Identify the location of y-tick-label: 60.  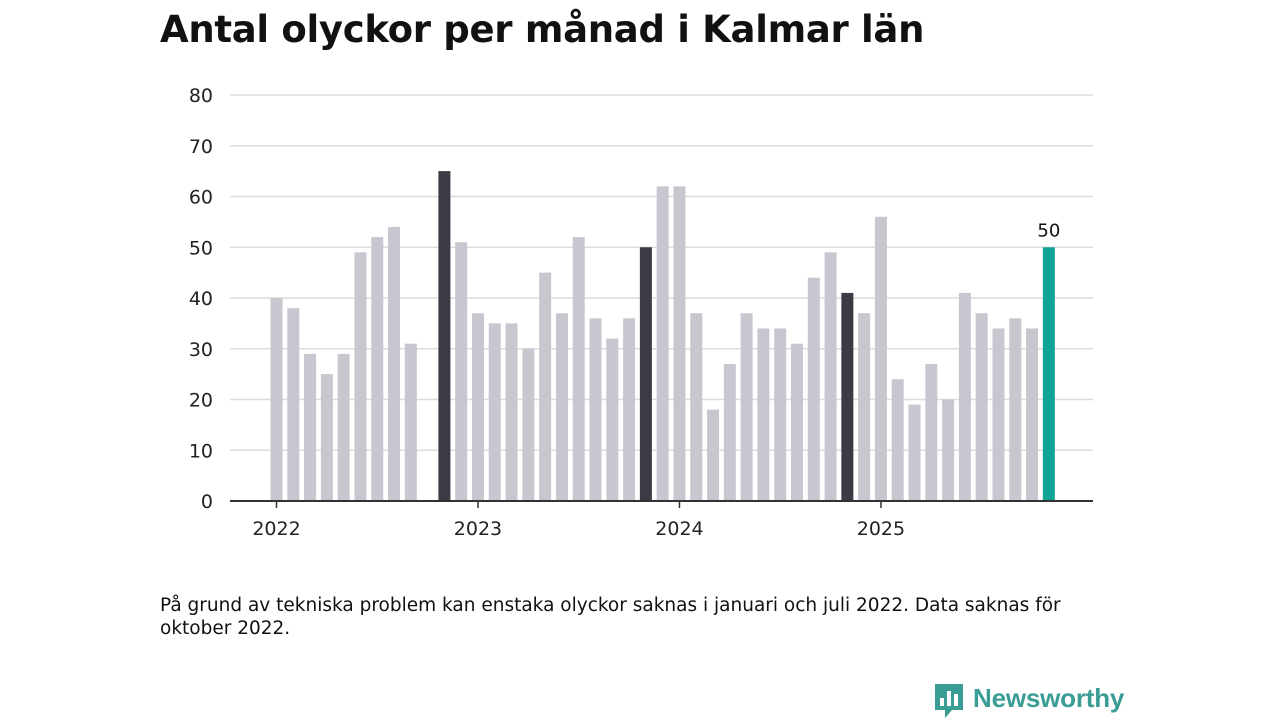
(201, 198).